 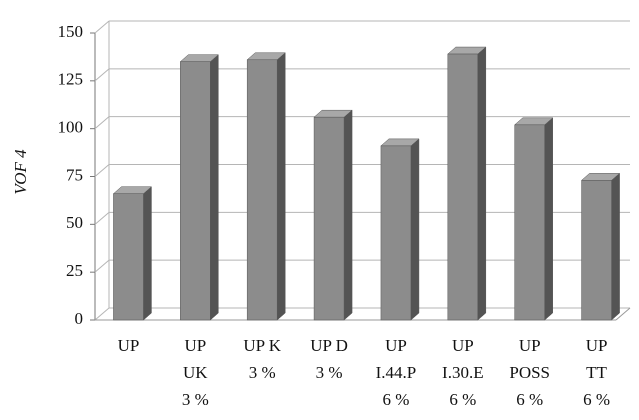 What do you see at coordinates (71, 31) in the screenshot?
I see `y-tick-label: 150` at bounding box center [71, 31].